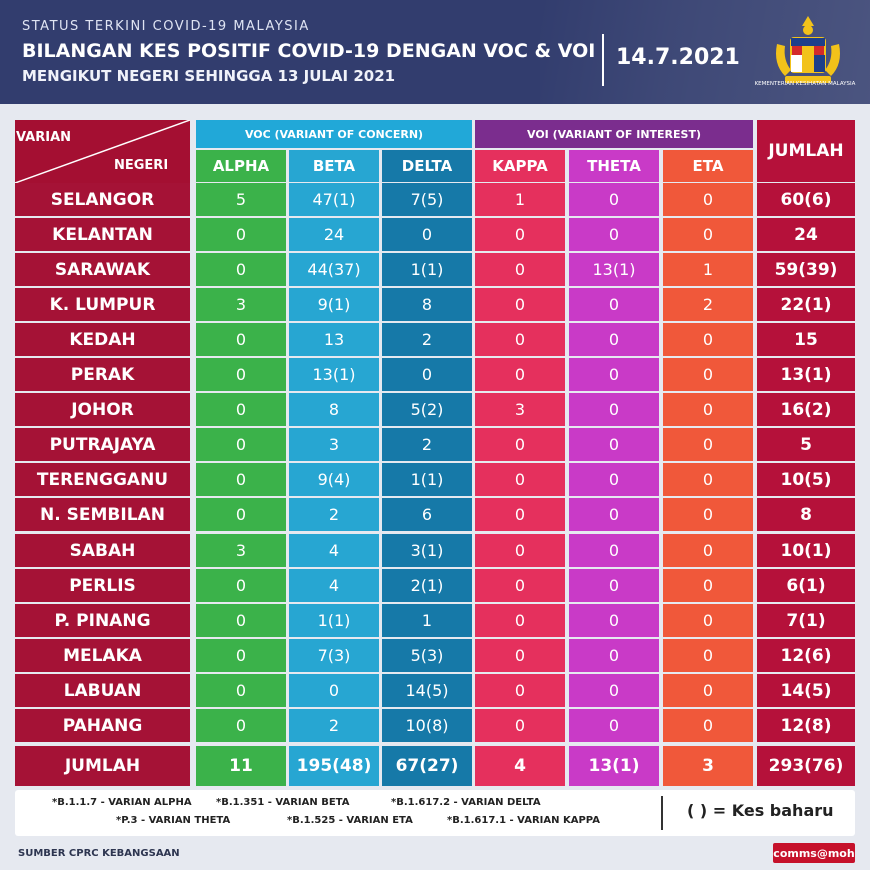 Image resolution: width=870 pixels, height=870 pixels. I want to click on value-cell-beta: 7(3), so click(334, 655).